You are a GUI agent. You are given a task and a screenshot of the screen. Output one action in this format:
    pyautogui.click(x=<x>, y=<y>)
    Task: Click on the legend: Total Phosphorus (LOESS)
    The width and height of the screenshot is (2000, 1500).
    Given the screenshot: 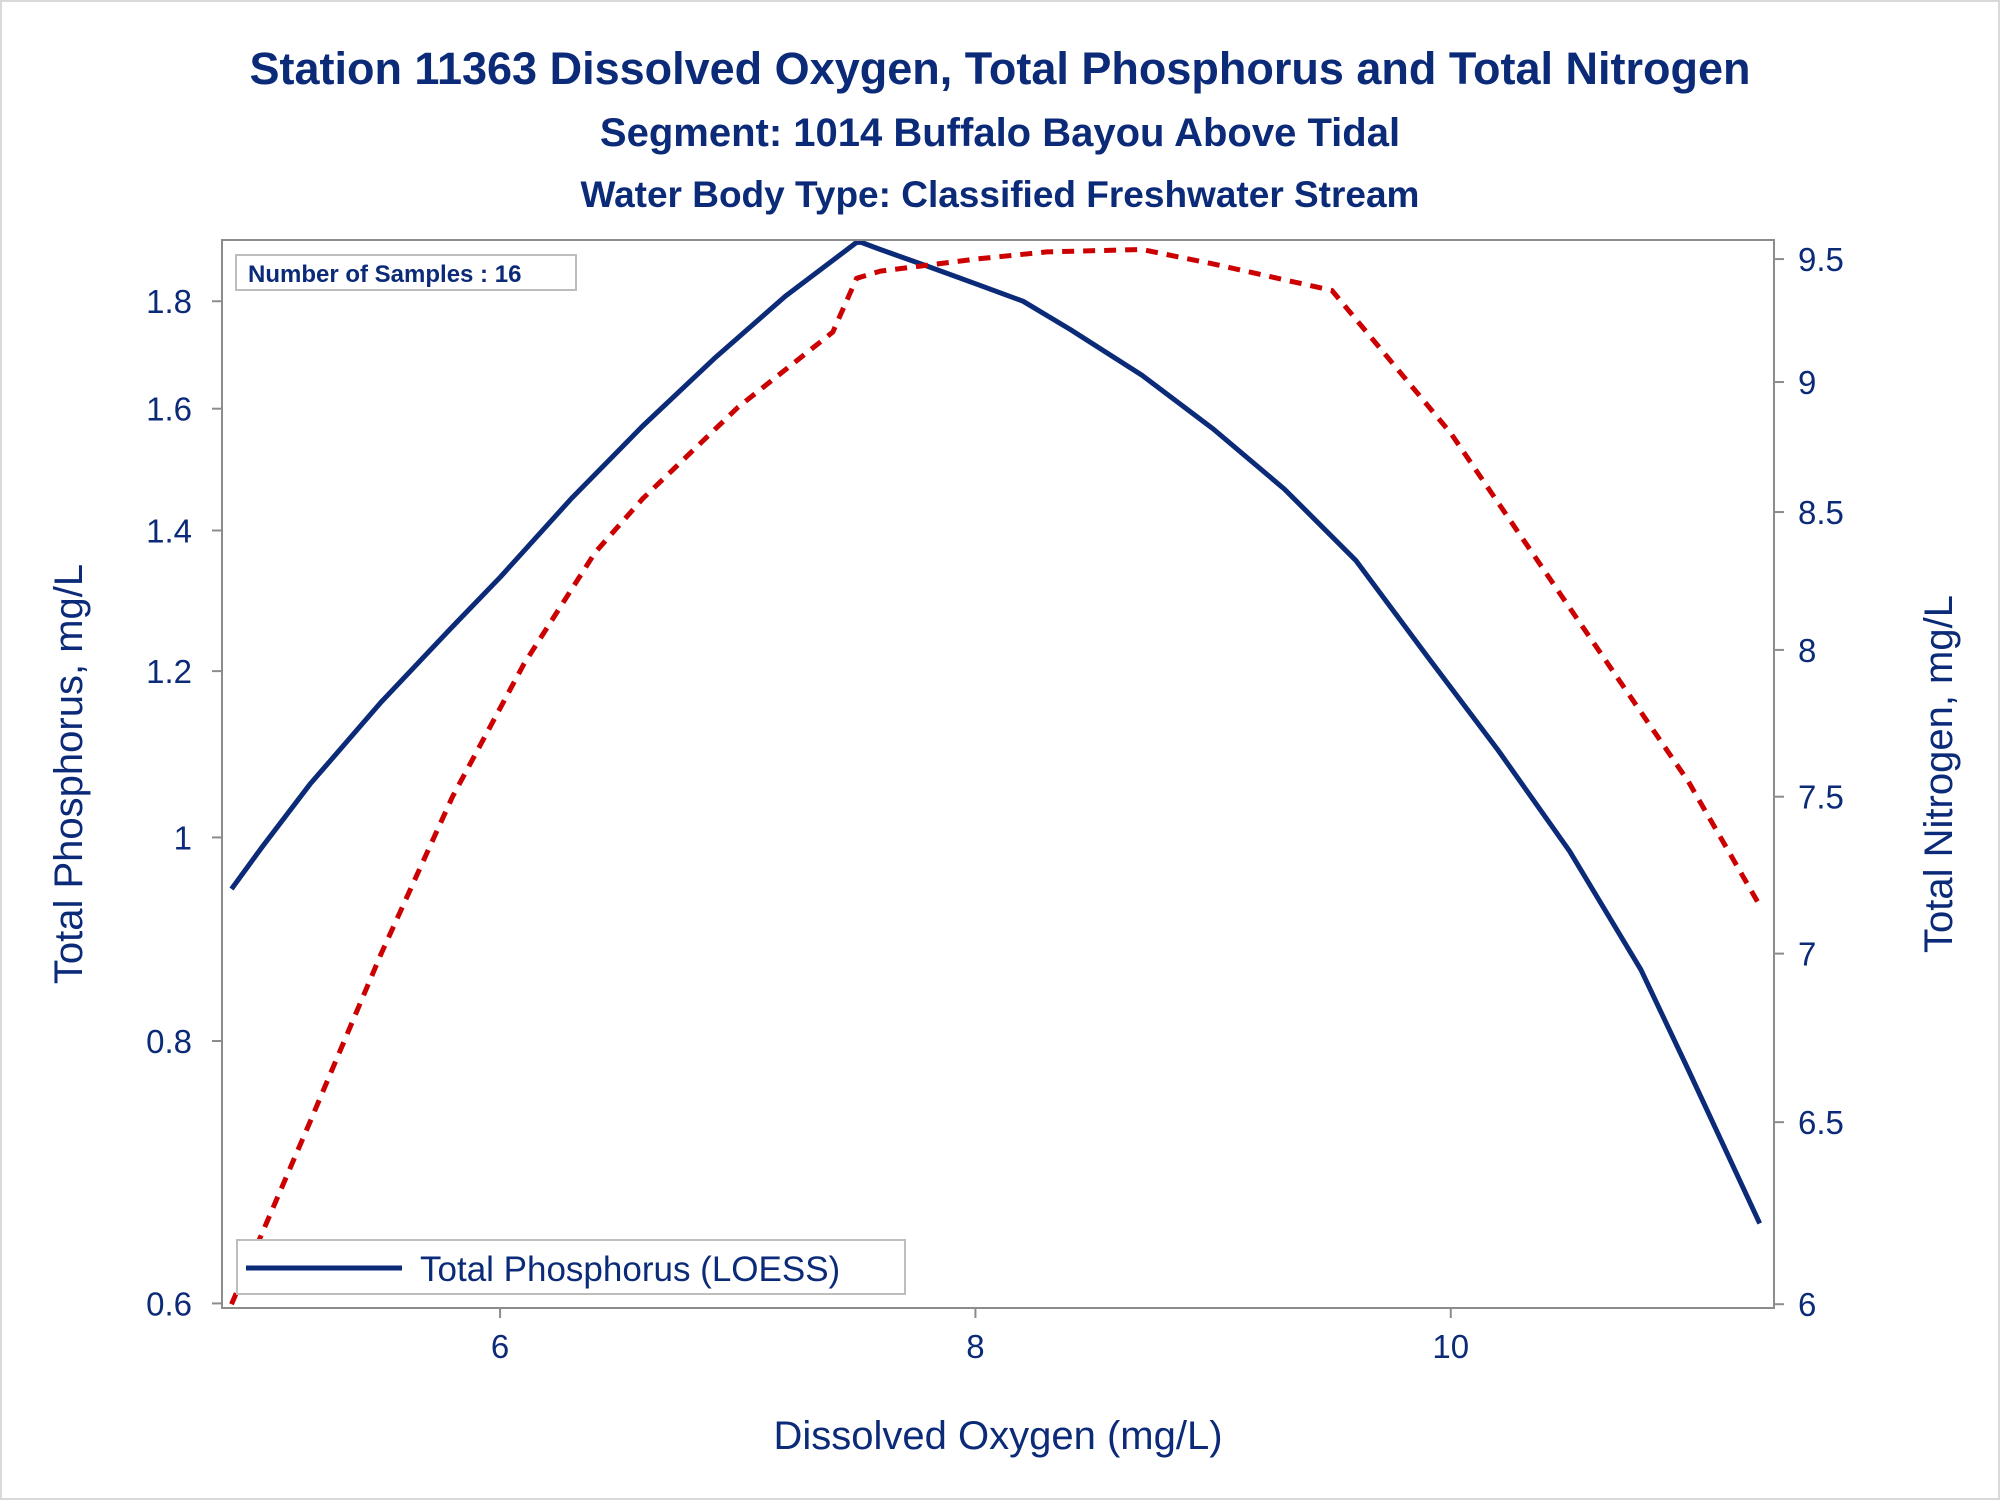 What is the action you would take?
    pyautogui.click(x=571, y=1267)
    